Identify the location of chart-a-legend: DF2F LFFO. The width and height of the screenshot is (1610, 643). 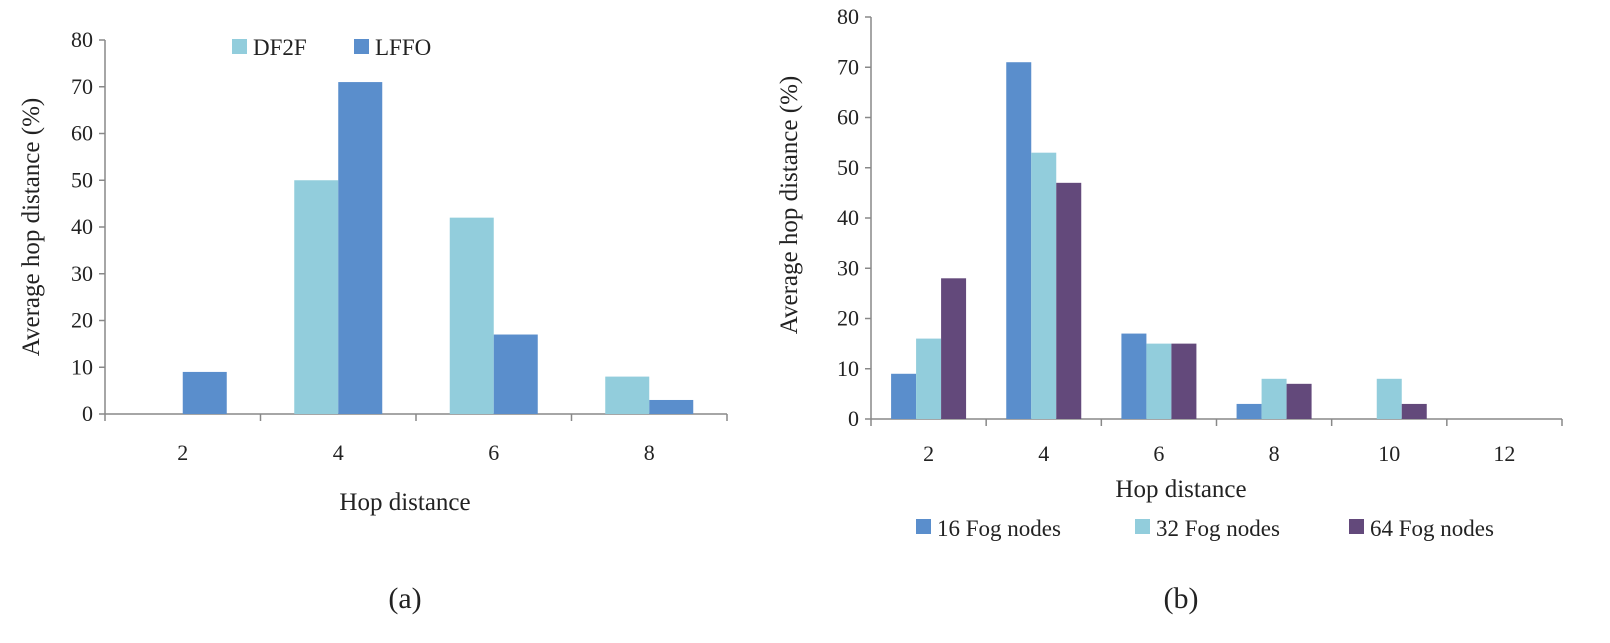
(331, 47).